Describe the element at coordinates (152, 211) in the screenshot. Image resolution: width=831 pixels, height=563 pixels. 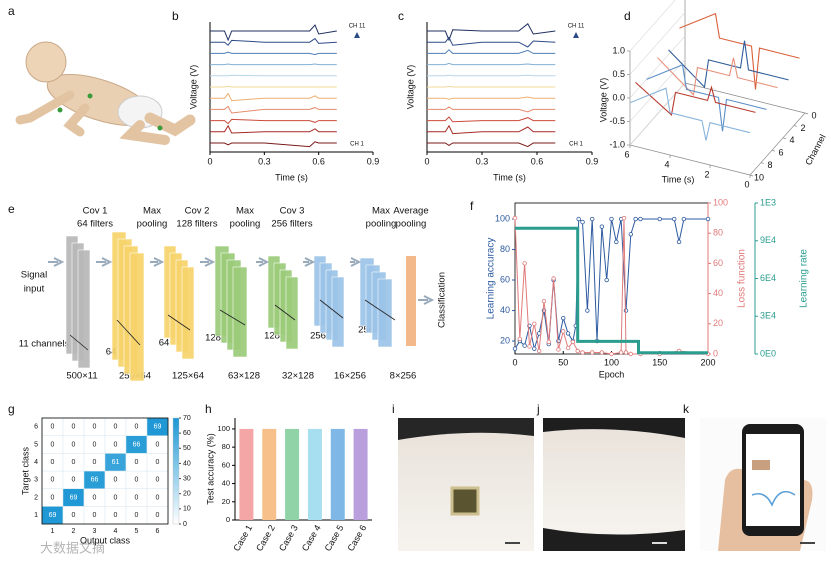
I see `layer-title: Max` at that location.